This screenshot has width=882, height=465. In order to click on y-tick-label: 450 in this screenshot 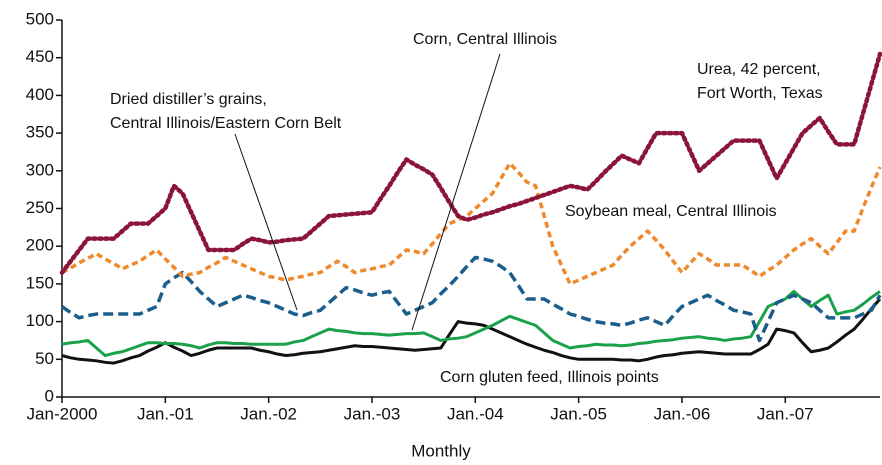, I will do `click(40, 56)`.